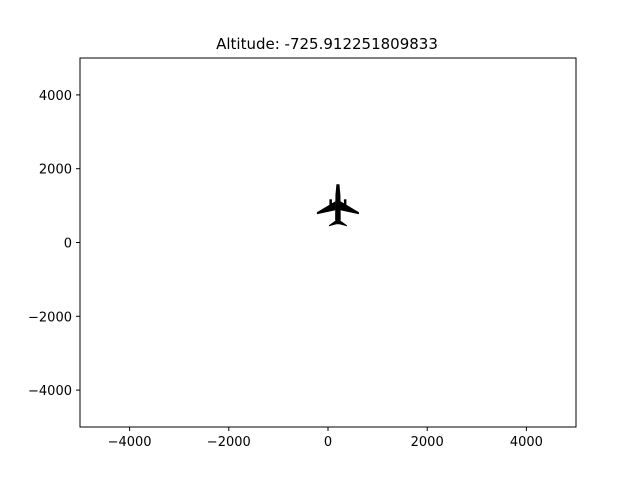 This screenshot has height=480, width=640. What do you see at coordinates (50, 317) in the screenshot?
I see `y-tick-label: −2000` at bounding box center [50, 317].